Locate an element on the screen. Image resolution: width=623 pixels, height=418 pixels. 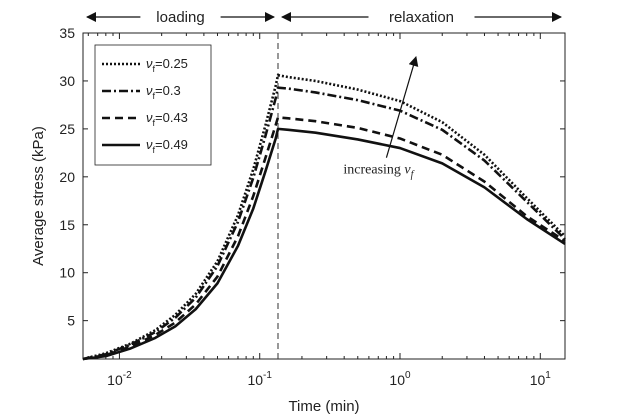
phase-arrows: loading relaxation is located at coordinates (324, 17).